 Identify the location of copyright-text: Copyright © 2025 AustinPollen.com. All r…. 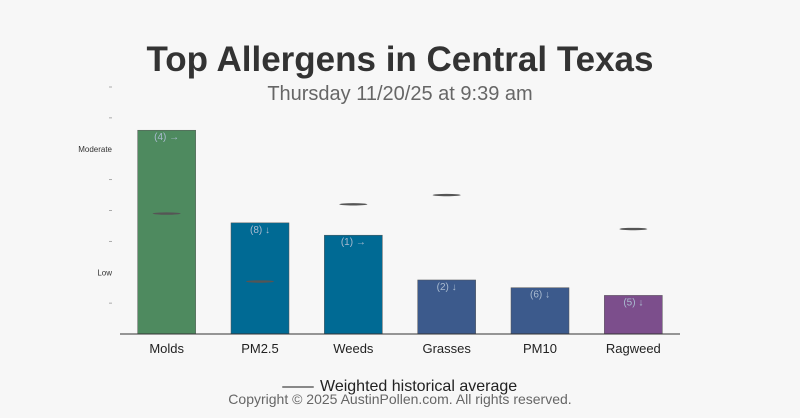
(400, 399).